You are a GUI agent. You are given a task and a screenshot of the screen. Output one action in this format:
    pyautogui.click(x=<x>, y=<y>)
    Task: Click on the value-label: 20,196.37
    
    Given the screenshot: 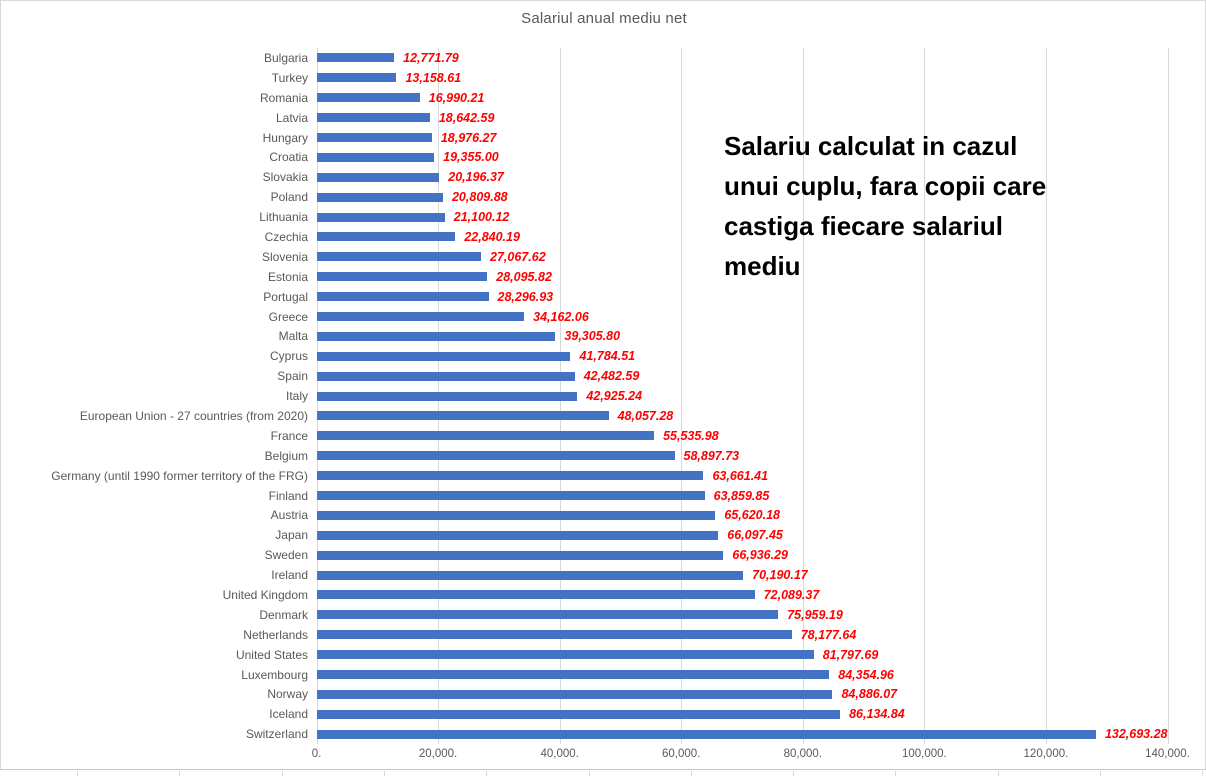 What is the action you would take?
    pyautogui.click(x=476, y=177)
    